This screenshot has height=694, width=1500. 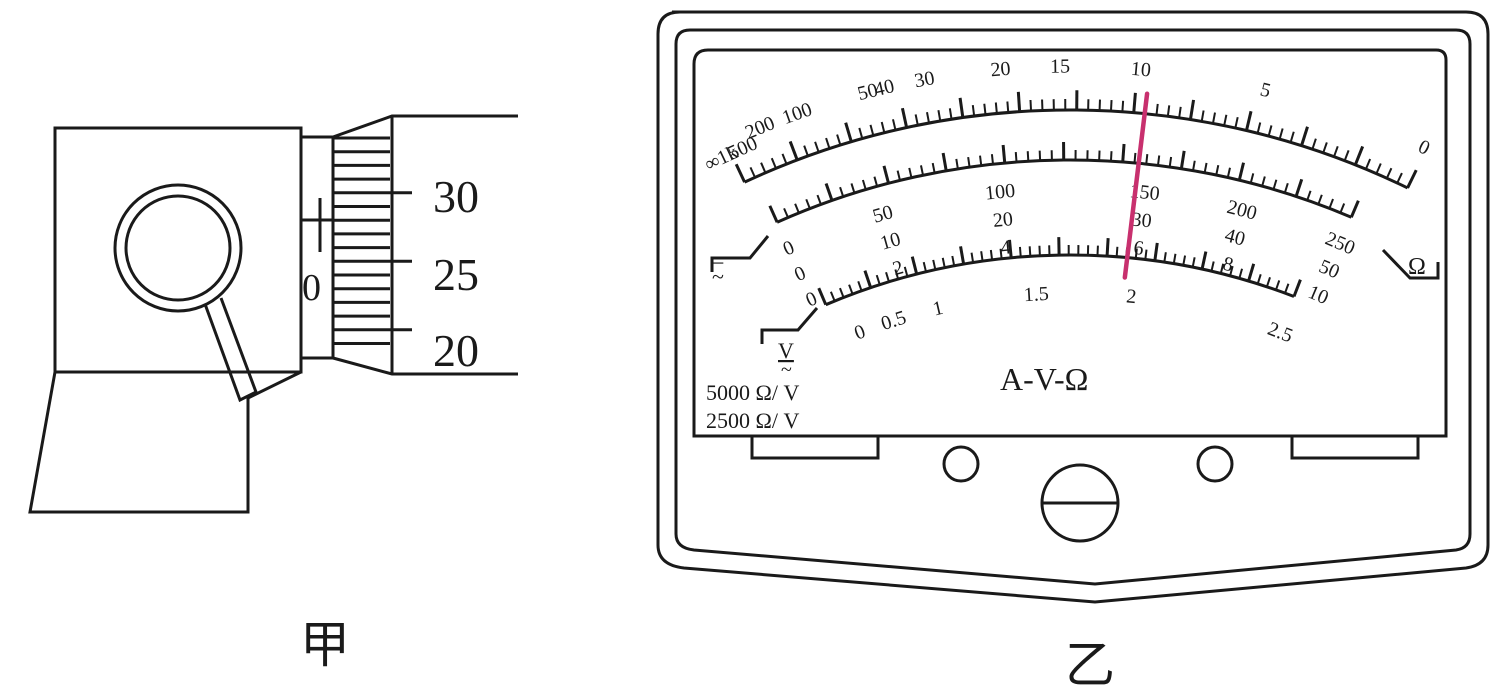 What do you see at coordinates (456, 196) in the screenshot?
I see `thimble-label-30: 30` at bounding box center [456, 196].